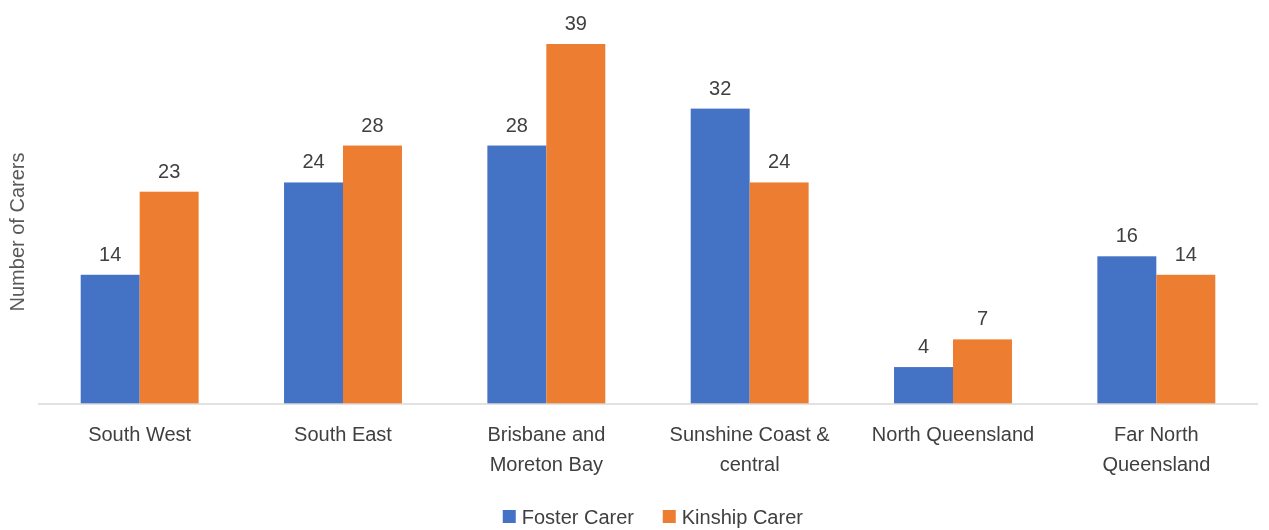  What do you see at coordinates (720, 87) in the screenshot?
I see `data-label: 32` at bounding box center [720, 87].